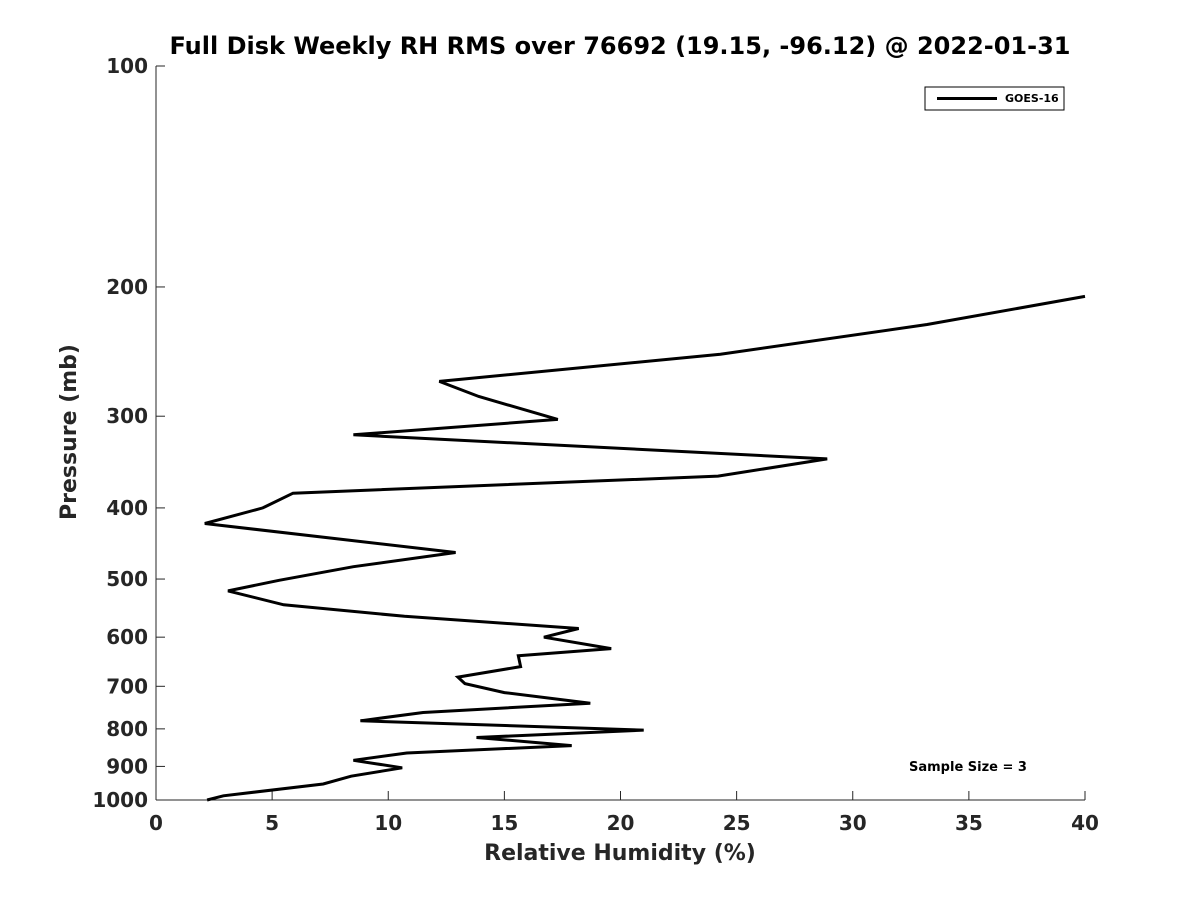 This screenshot has height=900, width=1200. What do you see at coordinates (127, 729) in the screenshot?
I see `y-tick-label: 800` at bounding box center [127, 729].